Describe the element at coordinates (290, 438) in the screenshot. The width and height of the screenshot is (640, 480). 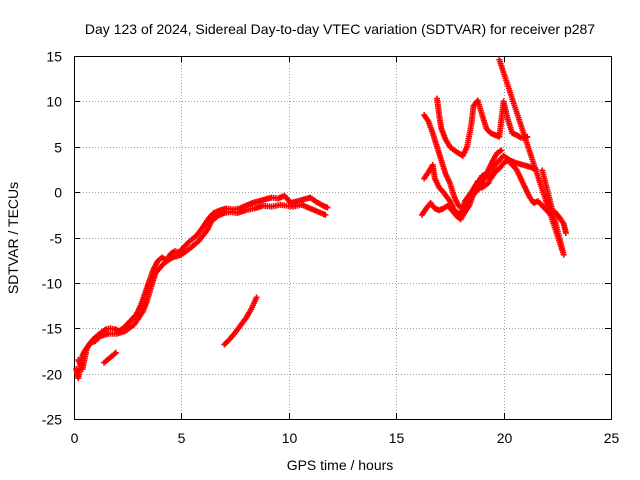
I see `x-tick-label: 10` at that location.